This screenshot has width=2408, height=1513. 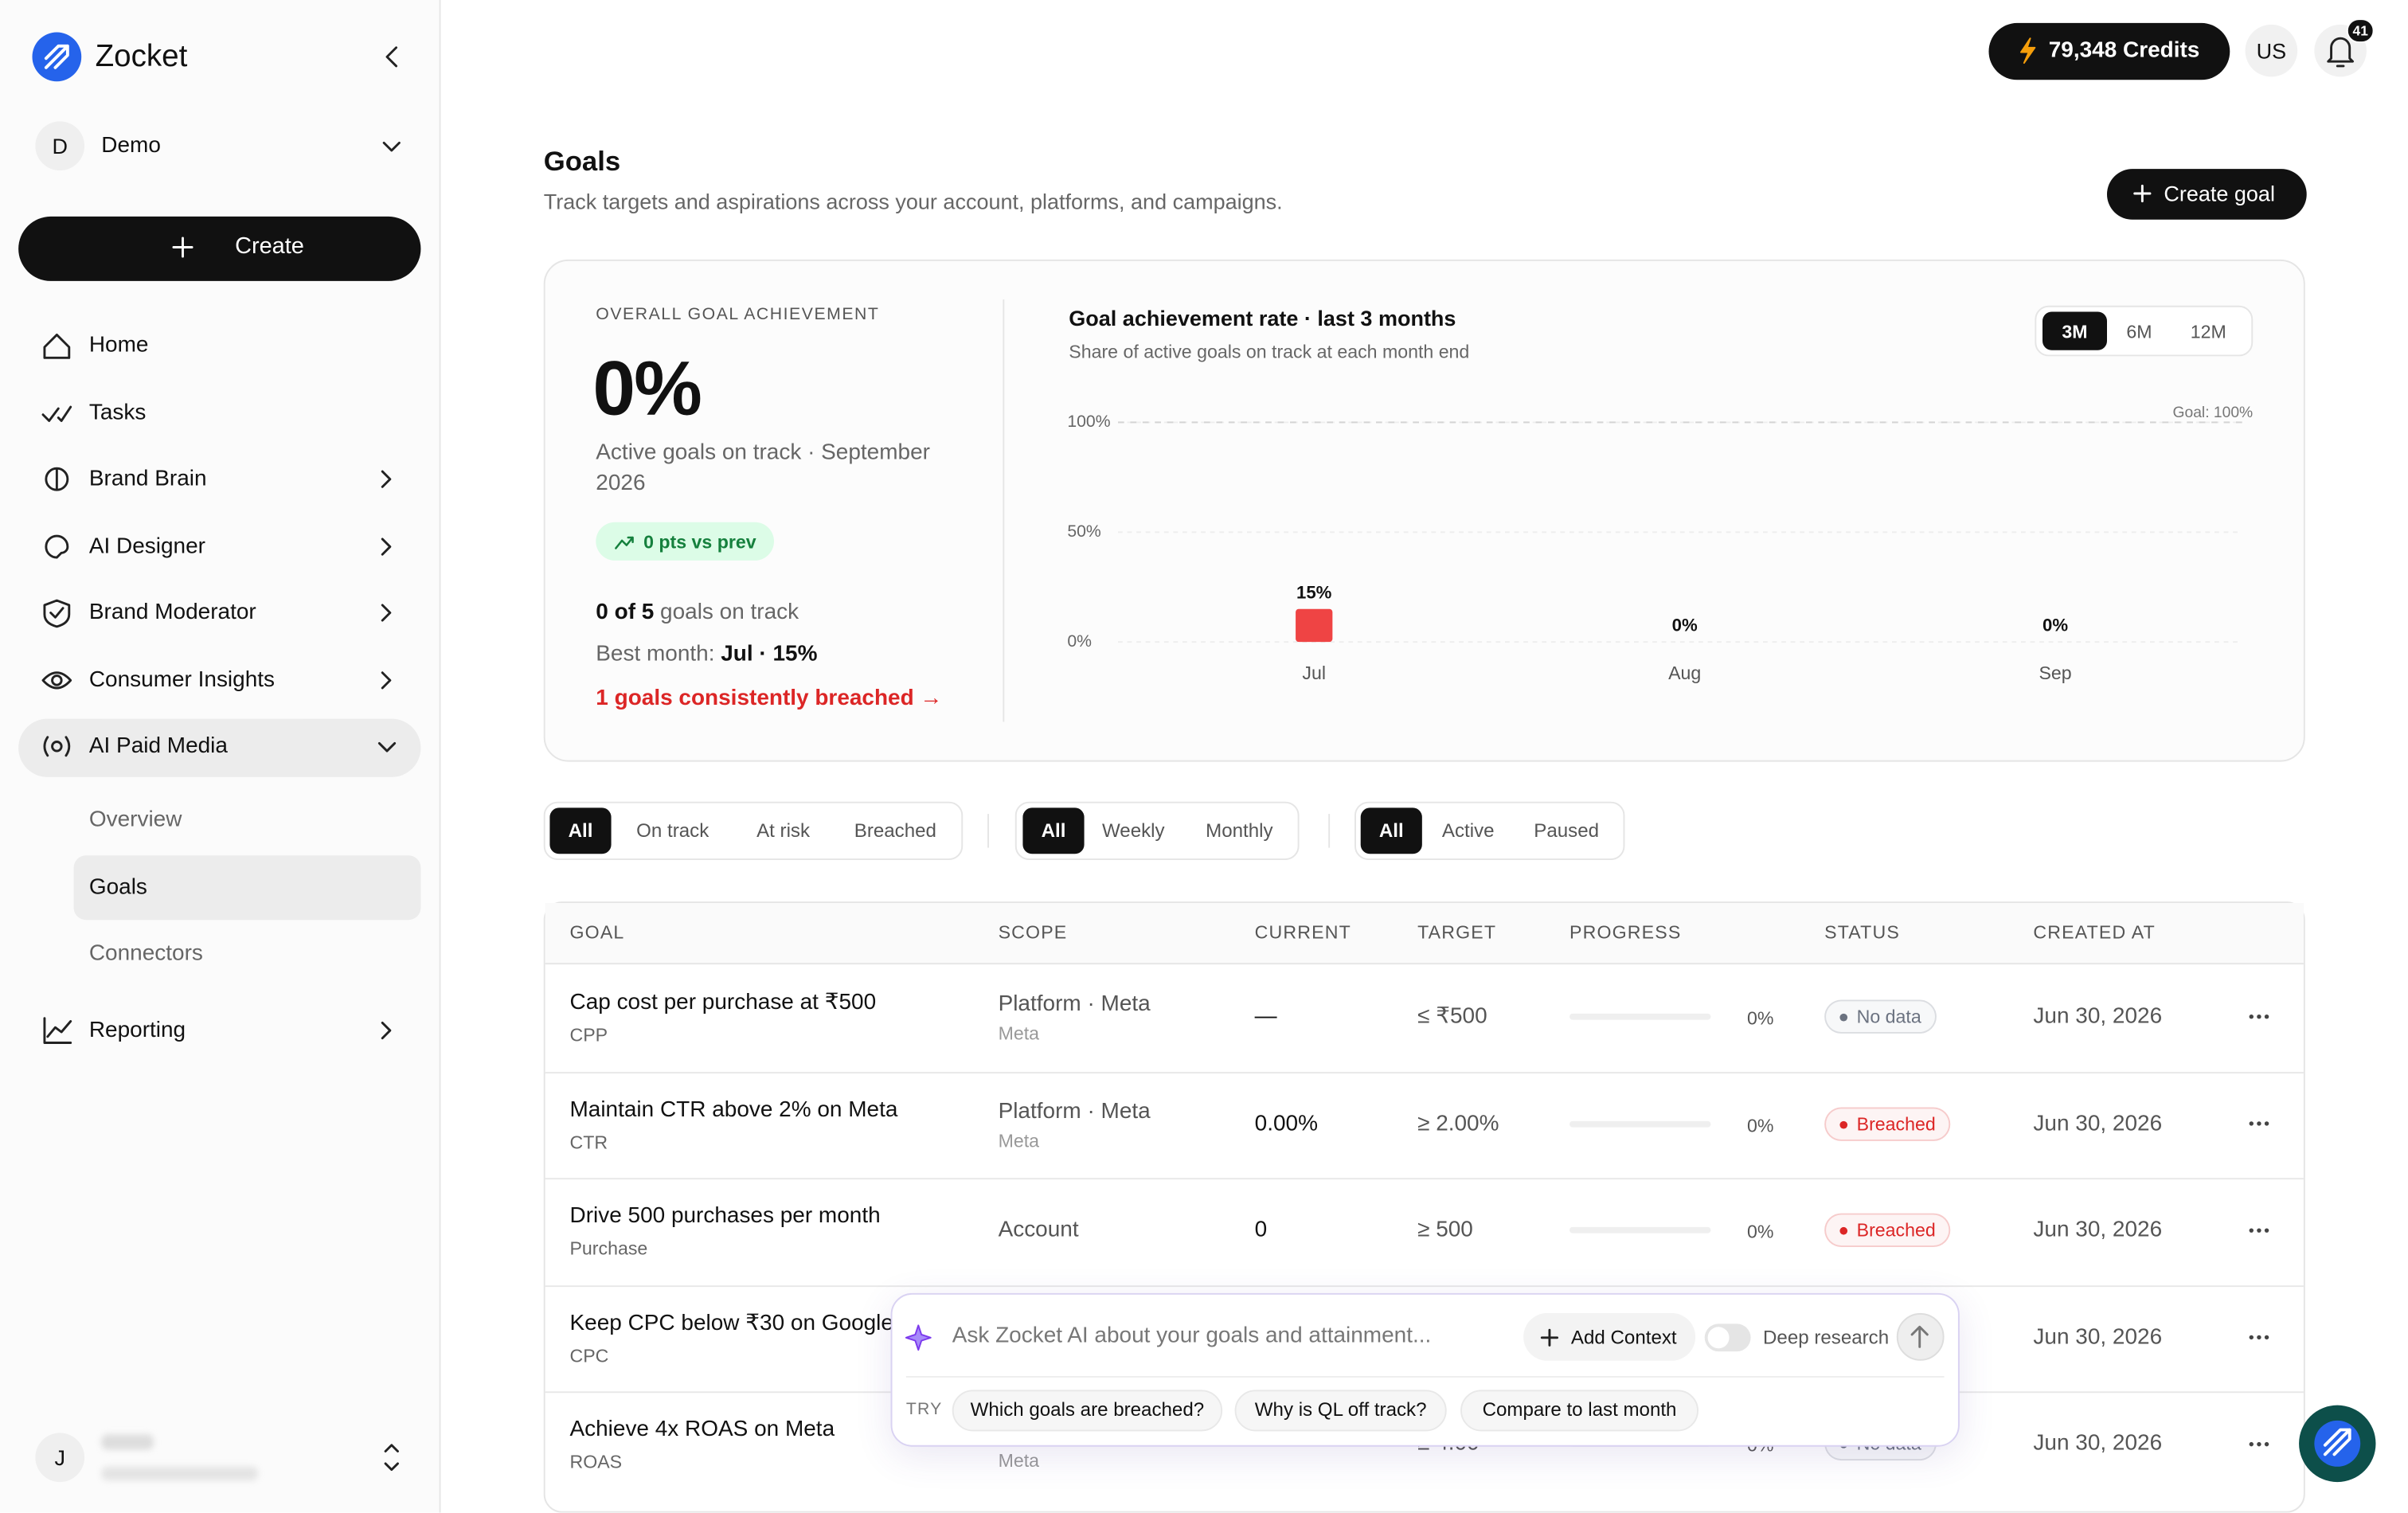 I want to click on subnav-item: Goals, so click(x=118, y=888).